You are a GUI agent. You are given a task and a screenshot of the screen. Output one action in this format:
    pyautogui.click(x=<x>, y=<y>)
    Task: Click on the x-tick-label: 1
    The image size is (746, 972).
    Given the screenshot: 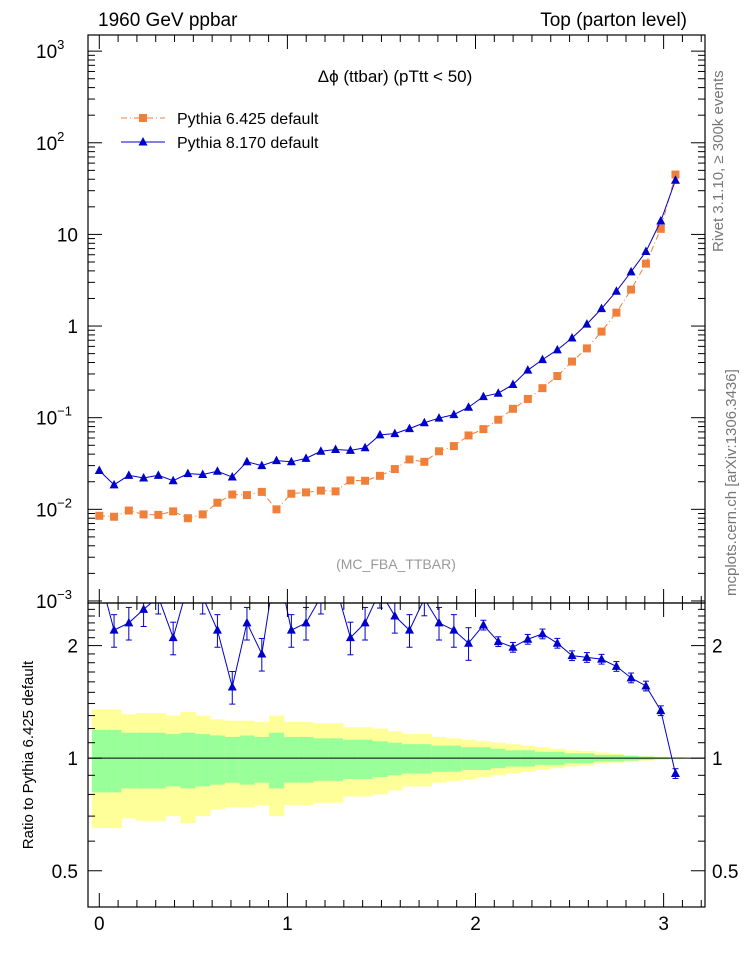 What is the action you would take?
    pyautogui.click(x=287, y=924)
    